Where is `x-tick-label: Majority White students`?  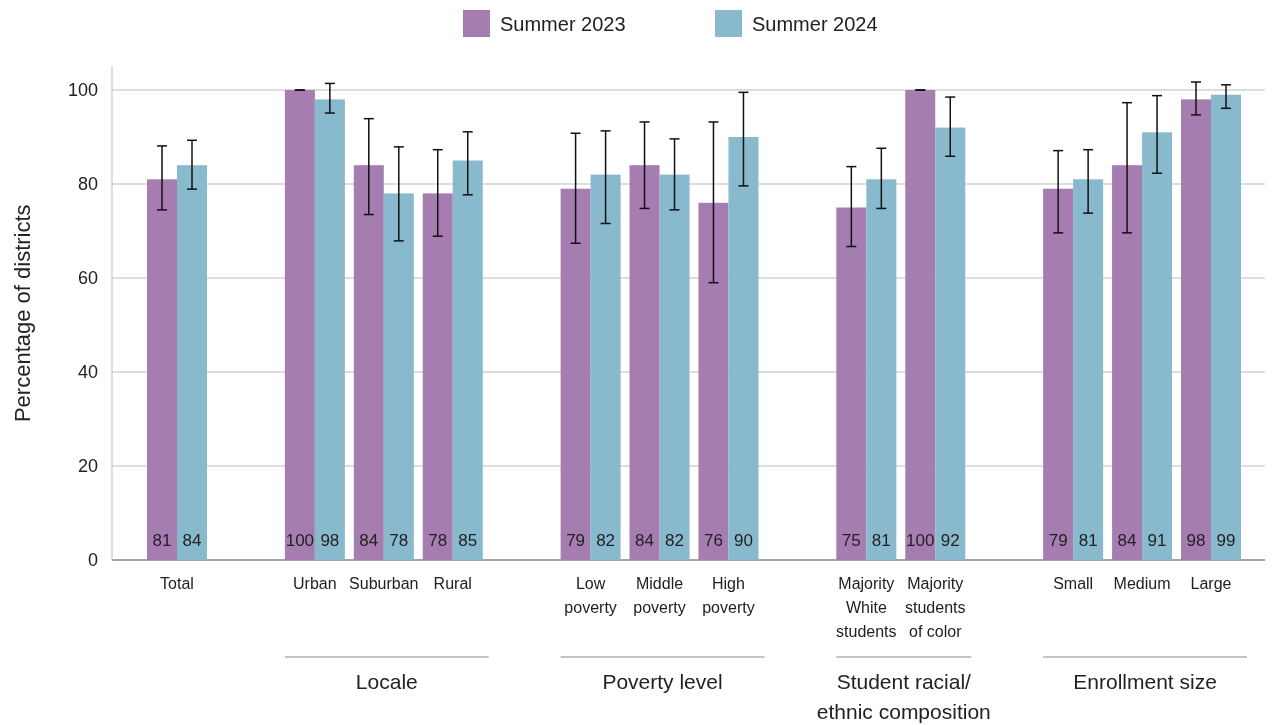 x-tick-label: Majority White students is located at coordinates (866, 607).